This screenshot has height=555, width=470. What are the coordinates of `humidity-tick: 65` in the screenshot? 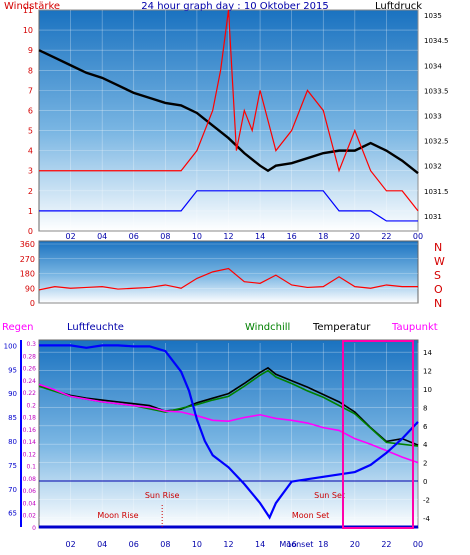 It's located at (12, 514).